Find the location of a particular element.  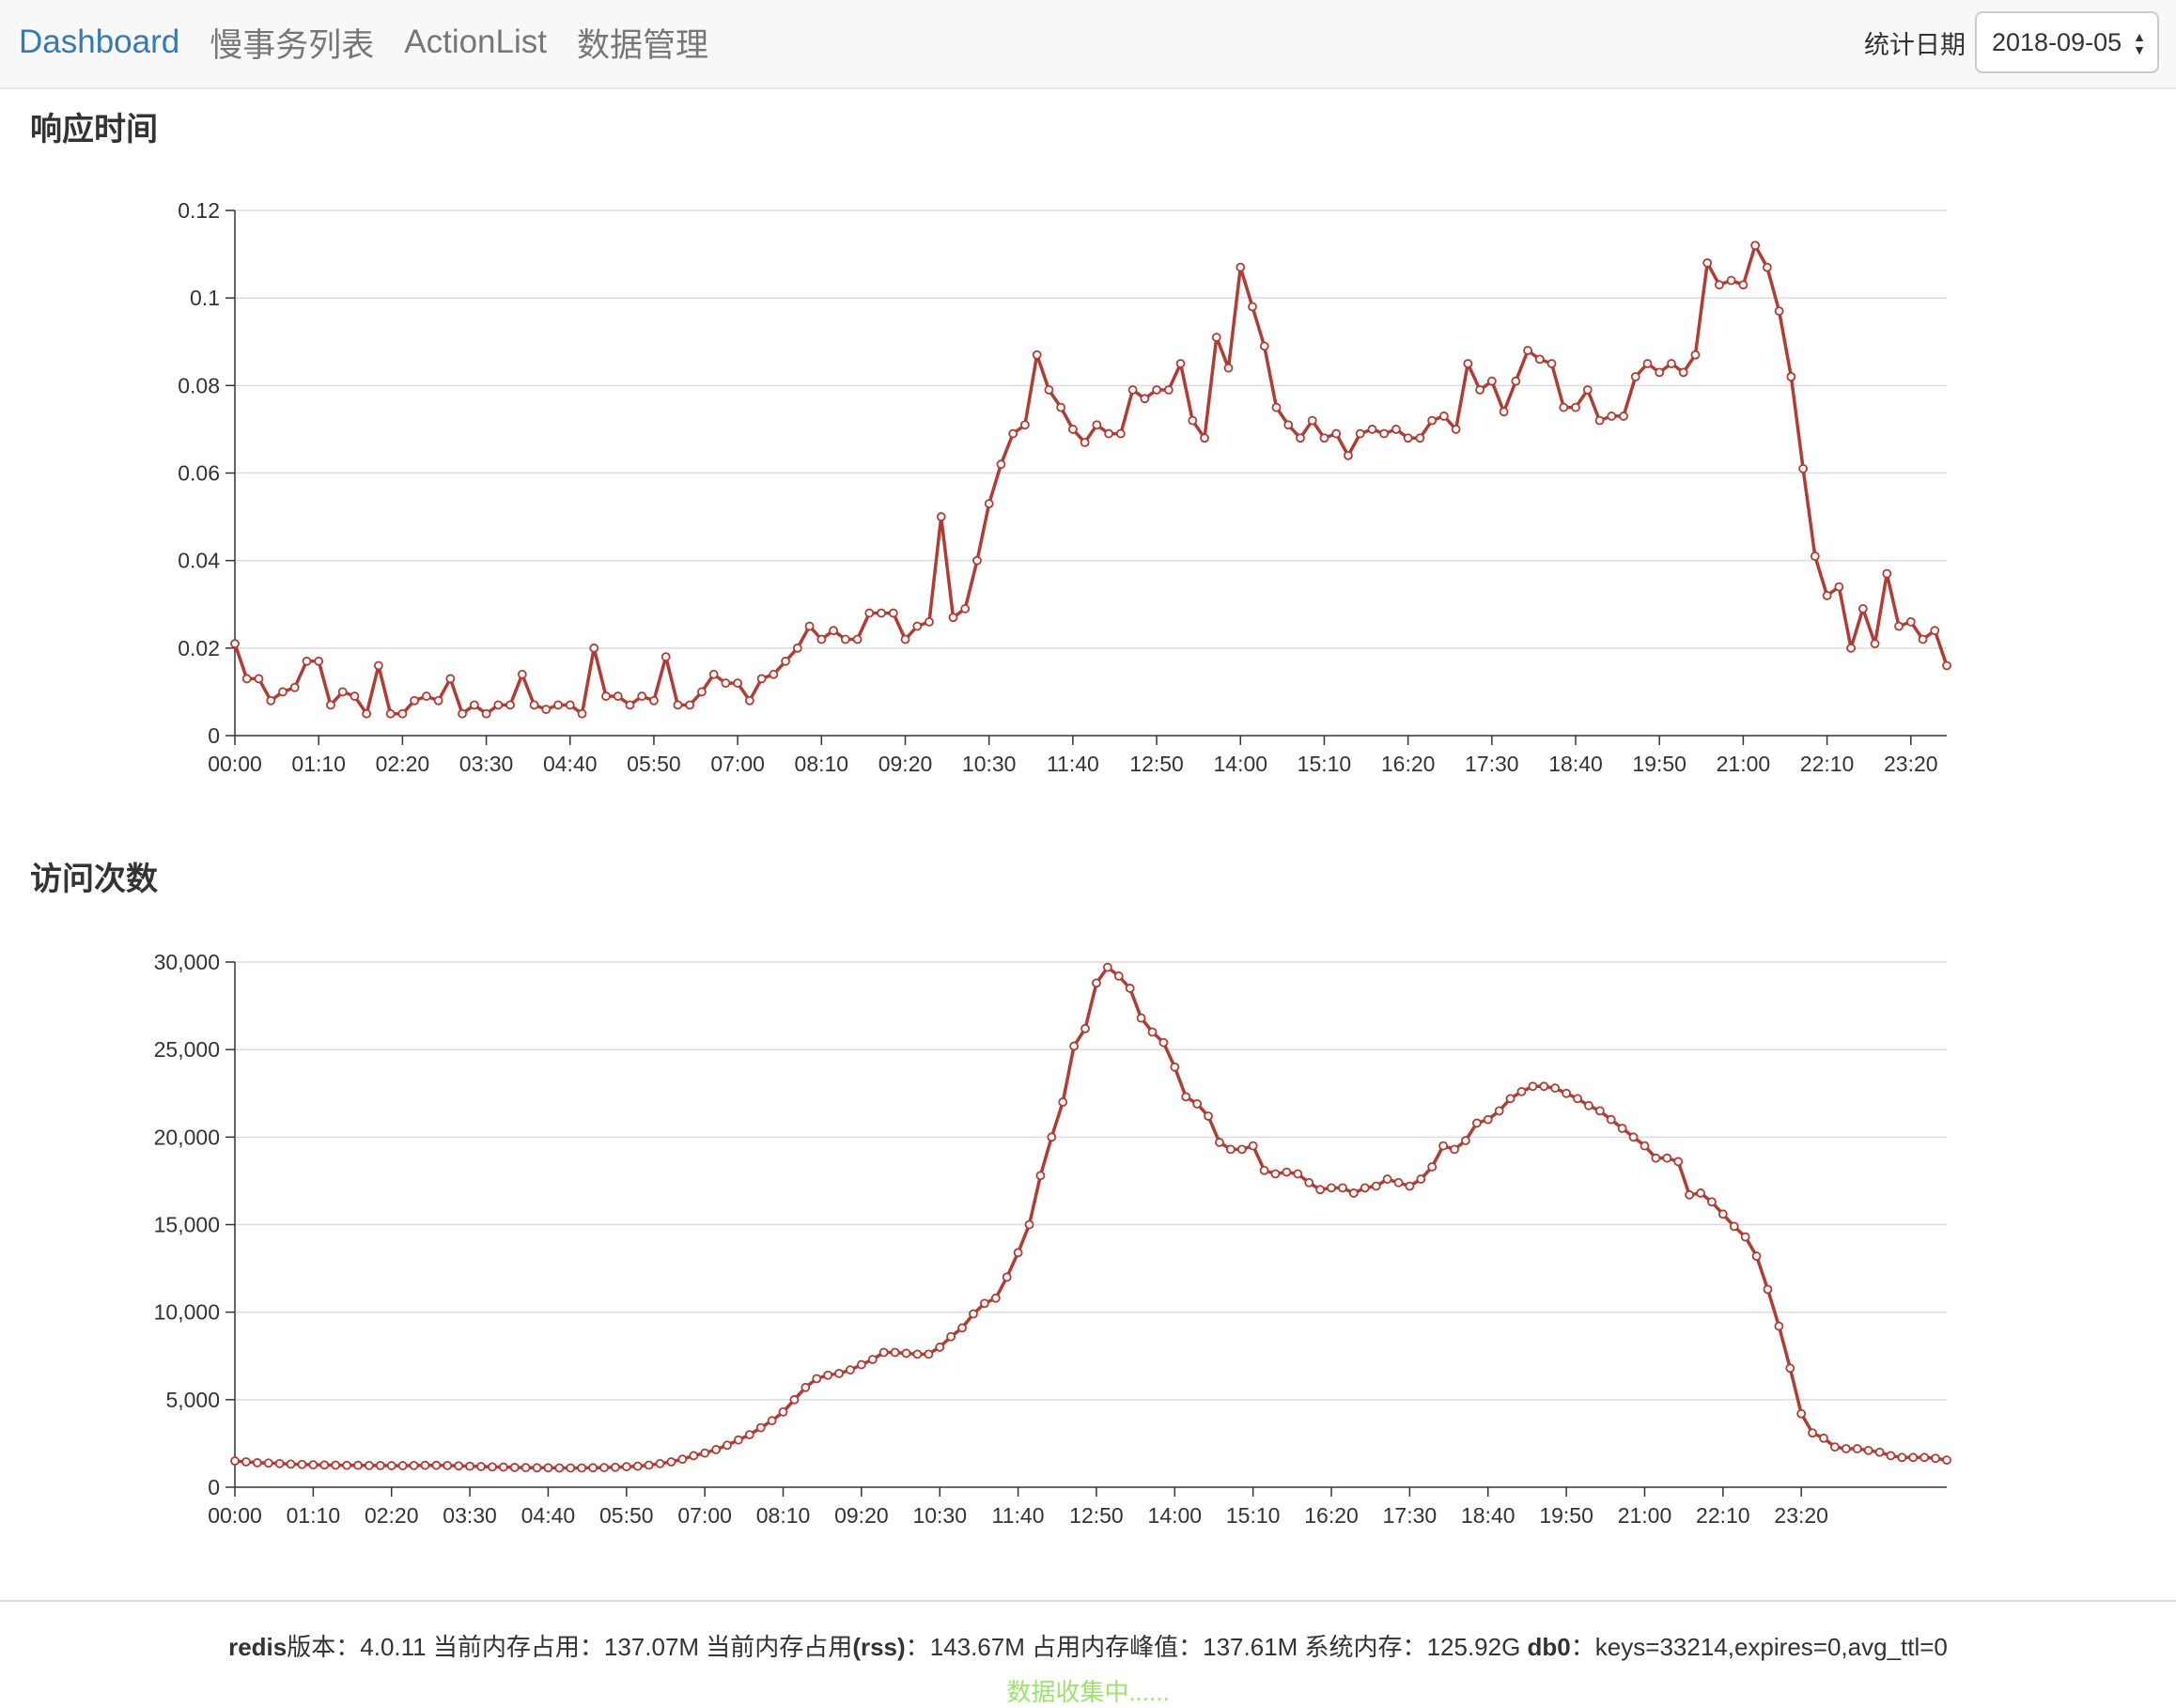

x-tick-label: 14:00 is located at coordinates (1240, 764).